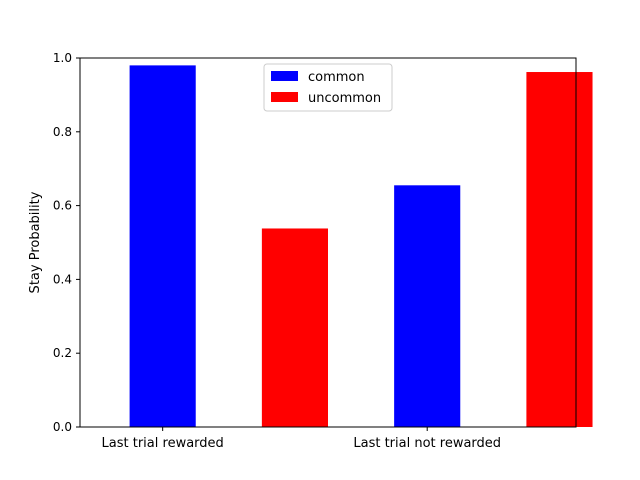 This screenshot has height=480, width=640. I want to click on x-tick-label: Last trial rewarded, so click(163, 443).